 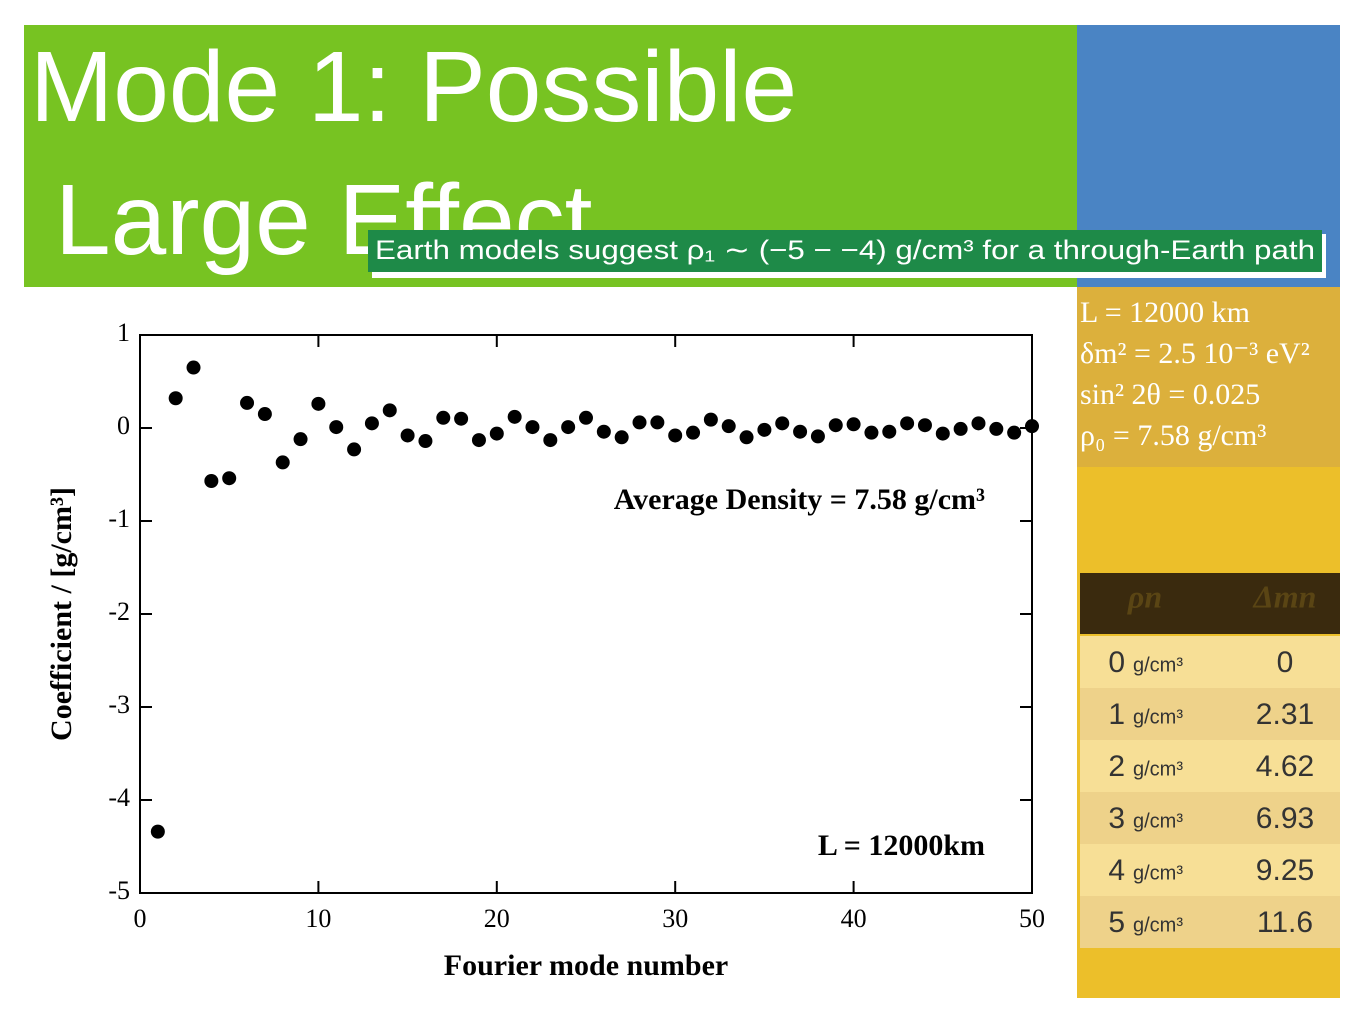 What do you see at coordinates (901, 845) in the screenshot?
I see `annotation: L = 12000km` at bounding box center [901, 845].